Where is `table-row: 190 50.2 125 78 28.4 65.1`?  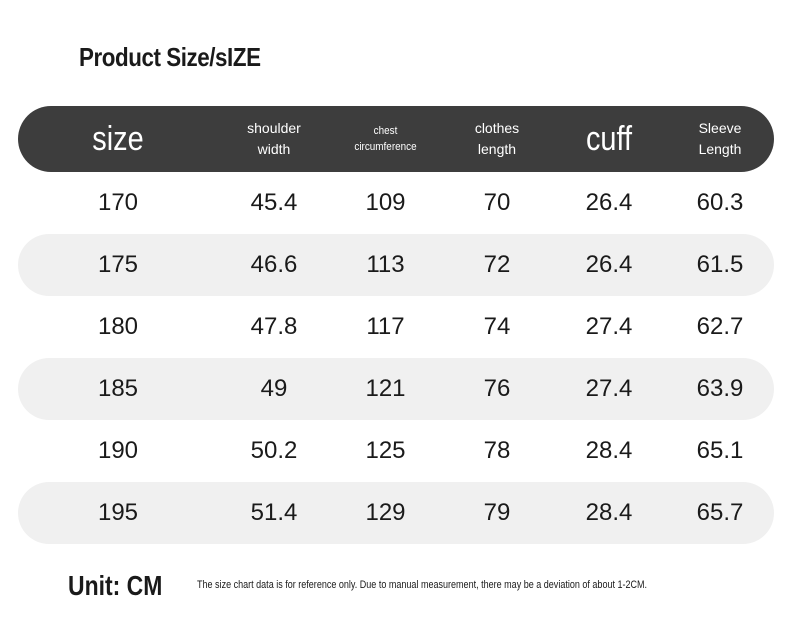 table-row: 190 50.2 125 78 28.4 65.1 is located at coordinates (396, 451).